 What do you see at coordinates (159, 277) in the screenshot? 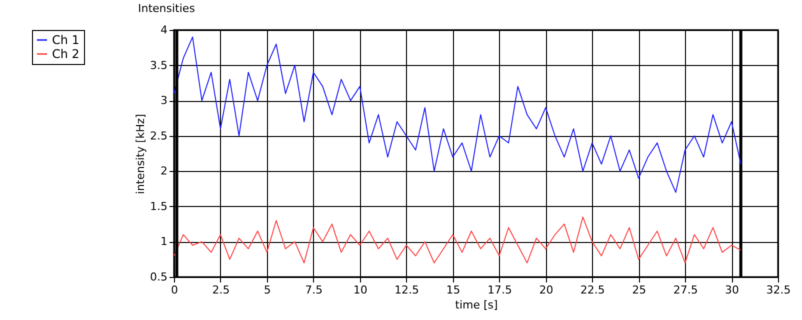
I see `y-tick-label: 0.5` at bounding box center [159, 277].